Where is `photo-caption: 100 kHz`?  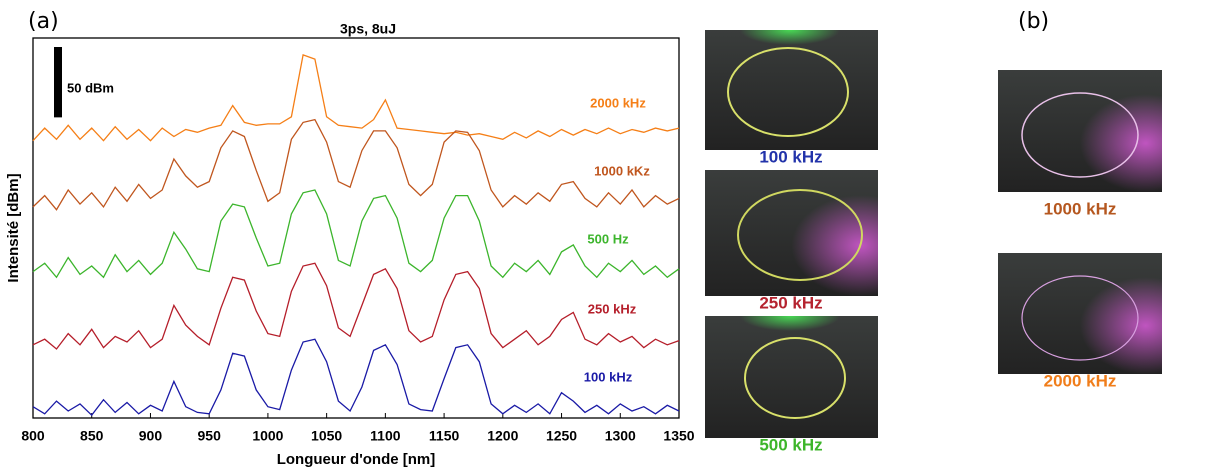 photo-caption: 100 kHz is located at coordinates (790, 156).